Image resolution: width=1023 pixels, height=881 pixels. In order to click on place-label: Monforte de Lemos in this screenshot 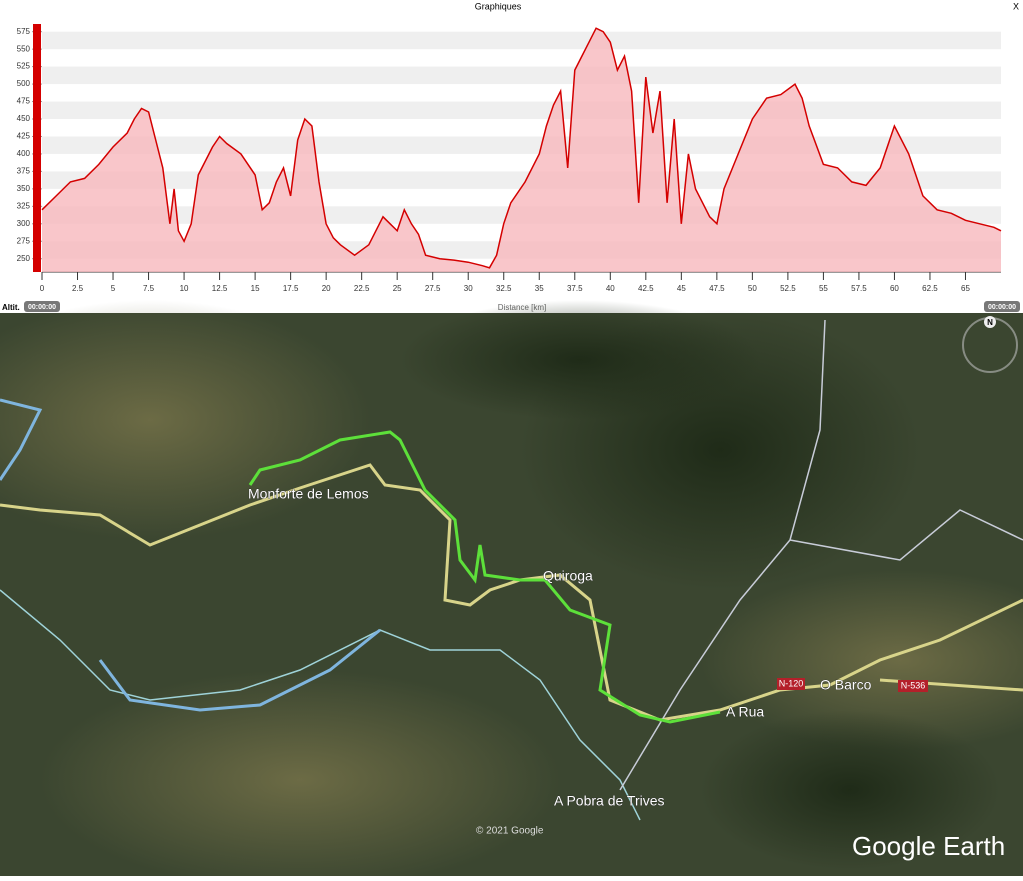, I will do `click(308, 494)`.